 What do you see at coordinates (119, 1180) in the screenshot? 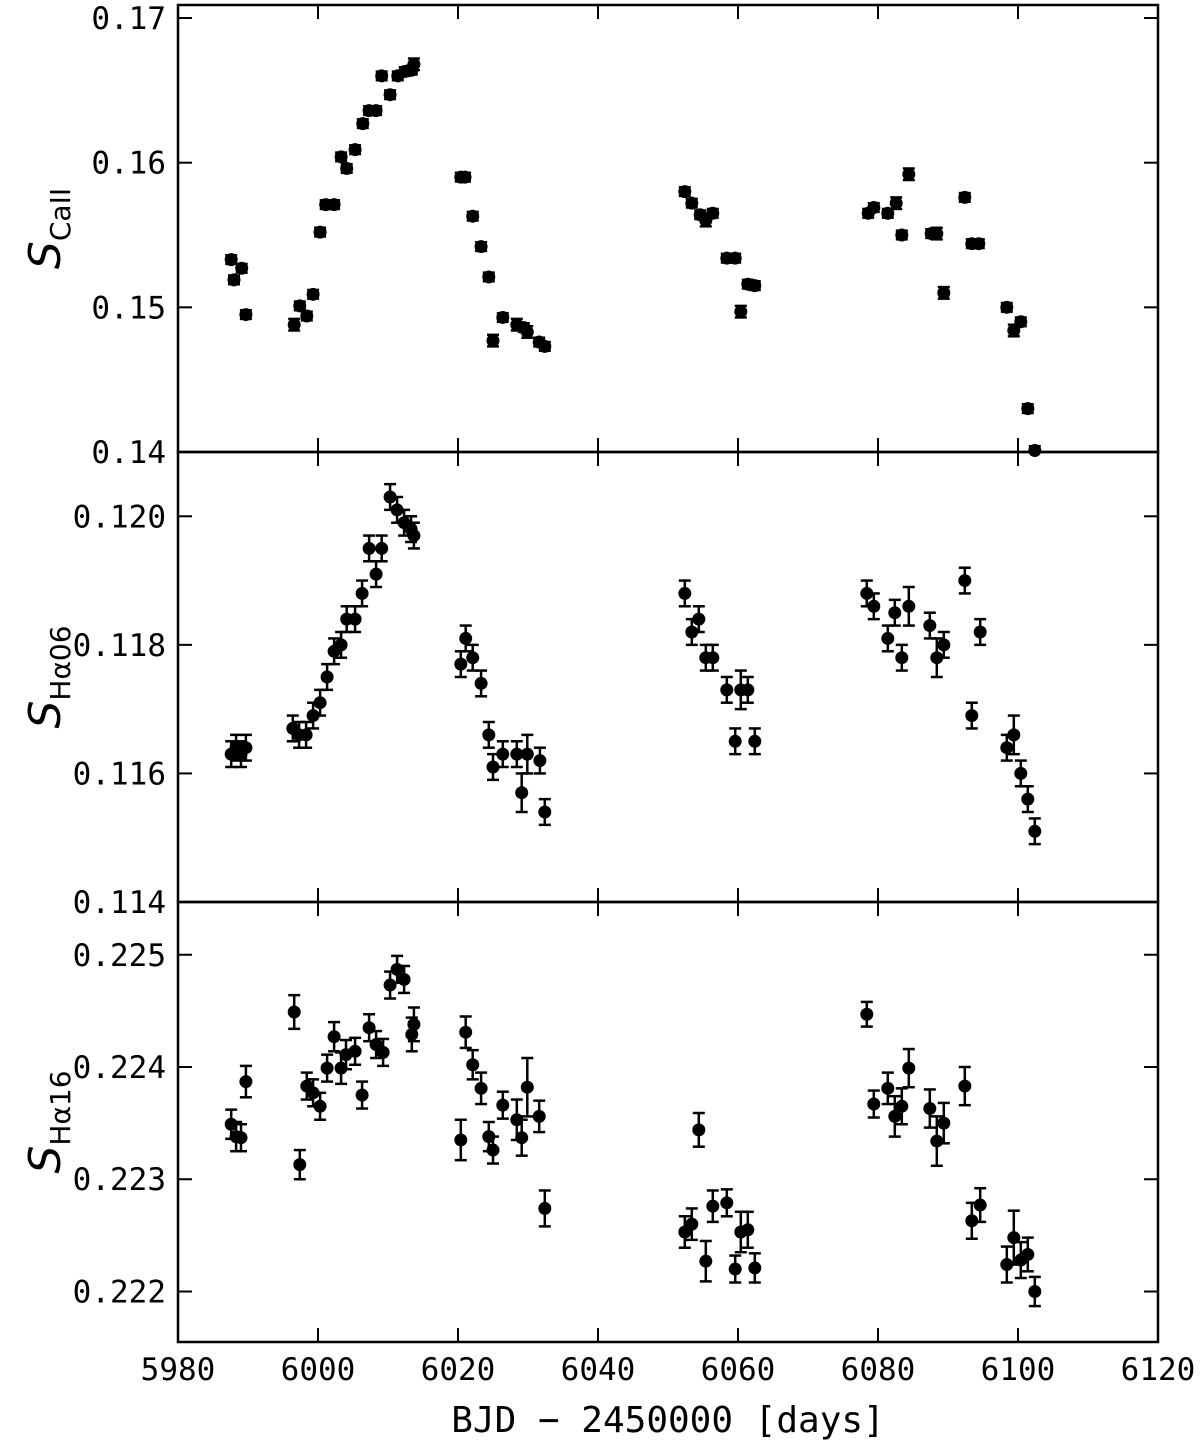
I see `y-tick-label: 0.223` at bounding box center [119, 1180].